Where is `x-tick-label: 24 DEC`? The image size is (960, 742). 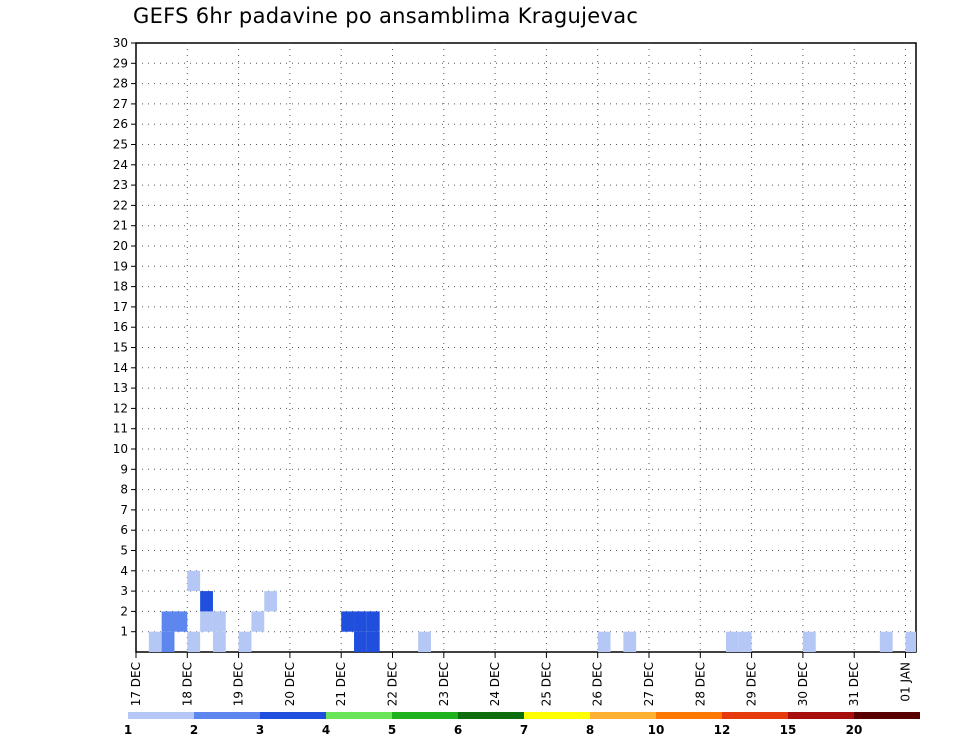
x-tick-label: 24 DEC is located at coordinates (495, 684).